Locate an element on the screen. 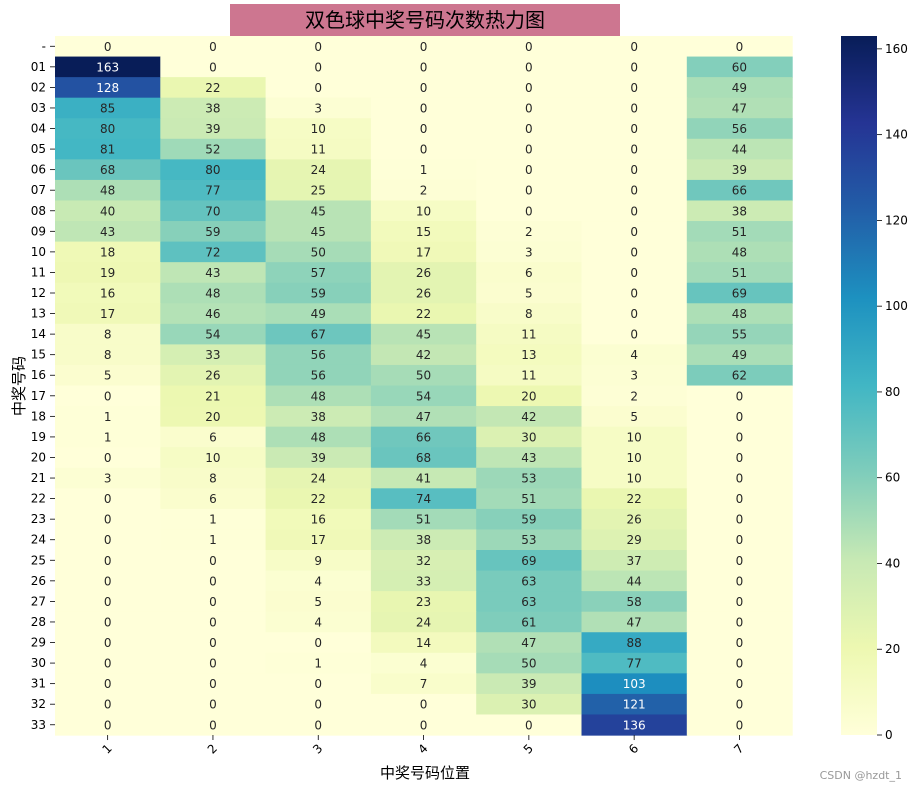 The image size is (916, 790). cell-annotation: 163 is located at coordinates (107, 67).